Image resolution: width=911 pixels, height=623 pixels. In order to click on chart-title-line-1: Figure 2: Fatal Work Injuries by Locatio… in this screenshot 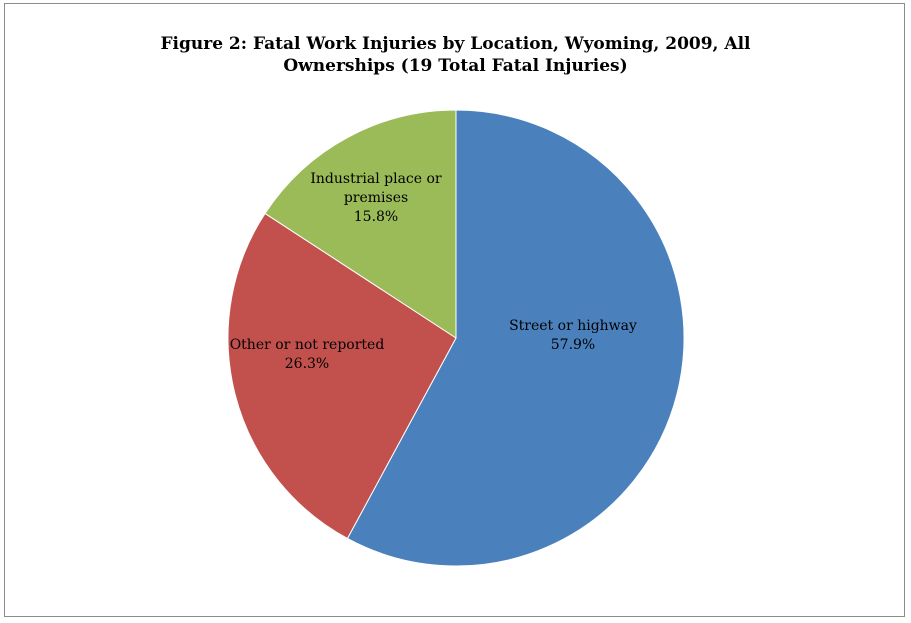, I will do `click(455, 44)`.